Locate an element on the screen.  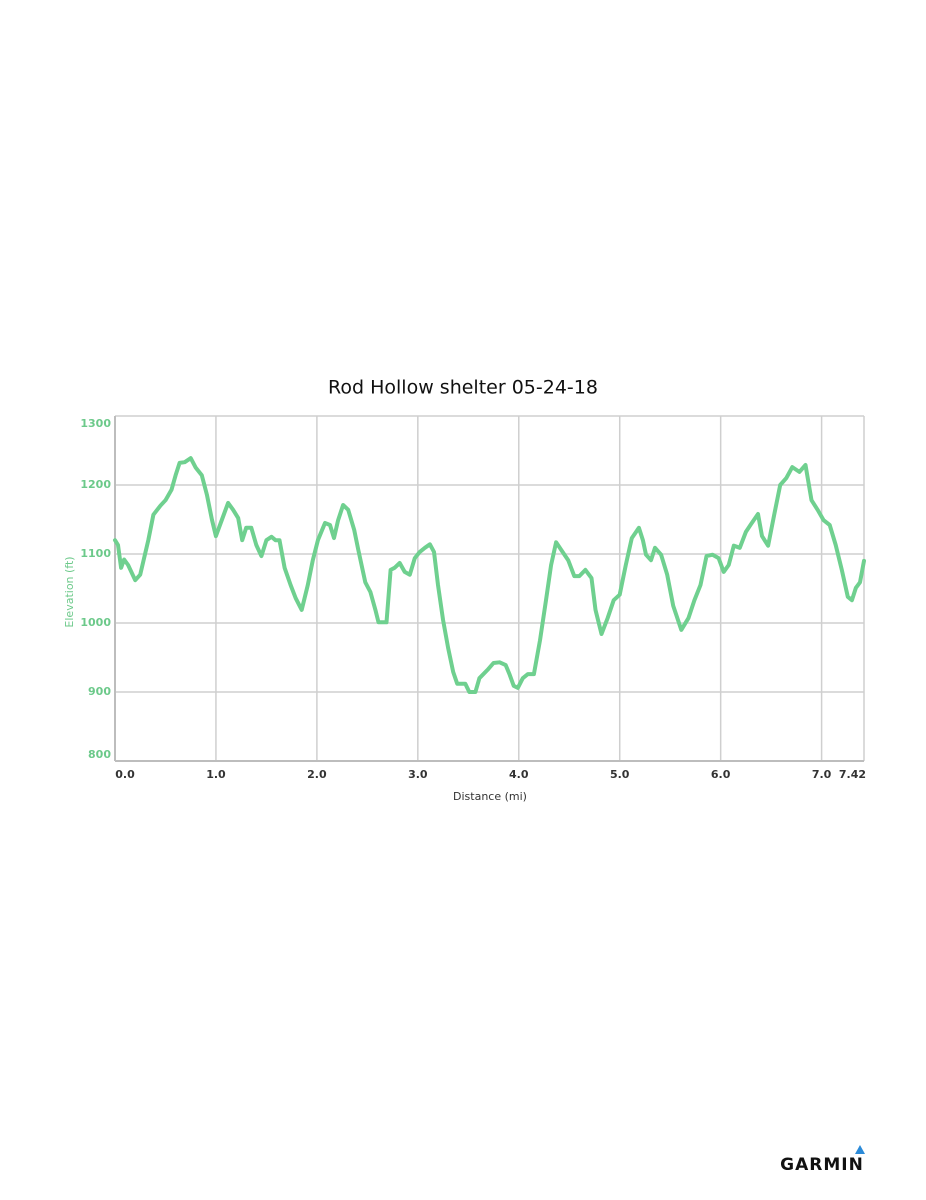
y-tick-label: 800 is located at coordinates (99, 754).